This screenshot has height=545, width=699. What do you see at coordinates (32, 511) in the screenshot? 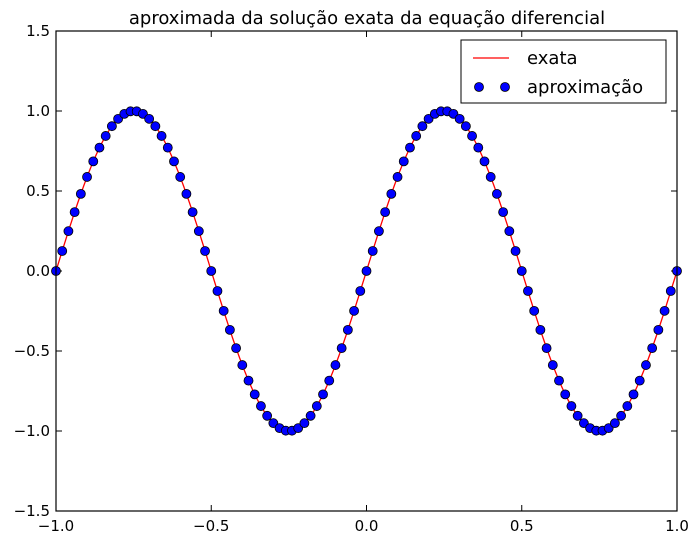
I see `y-tick-label: −1.5` at bounding box center [32, 511].